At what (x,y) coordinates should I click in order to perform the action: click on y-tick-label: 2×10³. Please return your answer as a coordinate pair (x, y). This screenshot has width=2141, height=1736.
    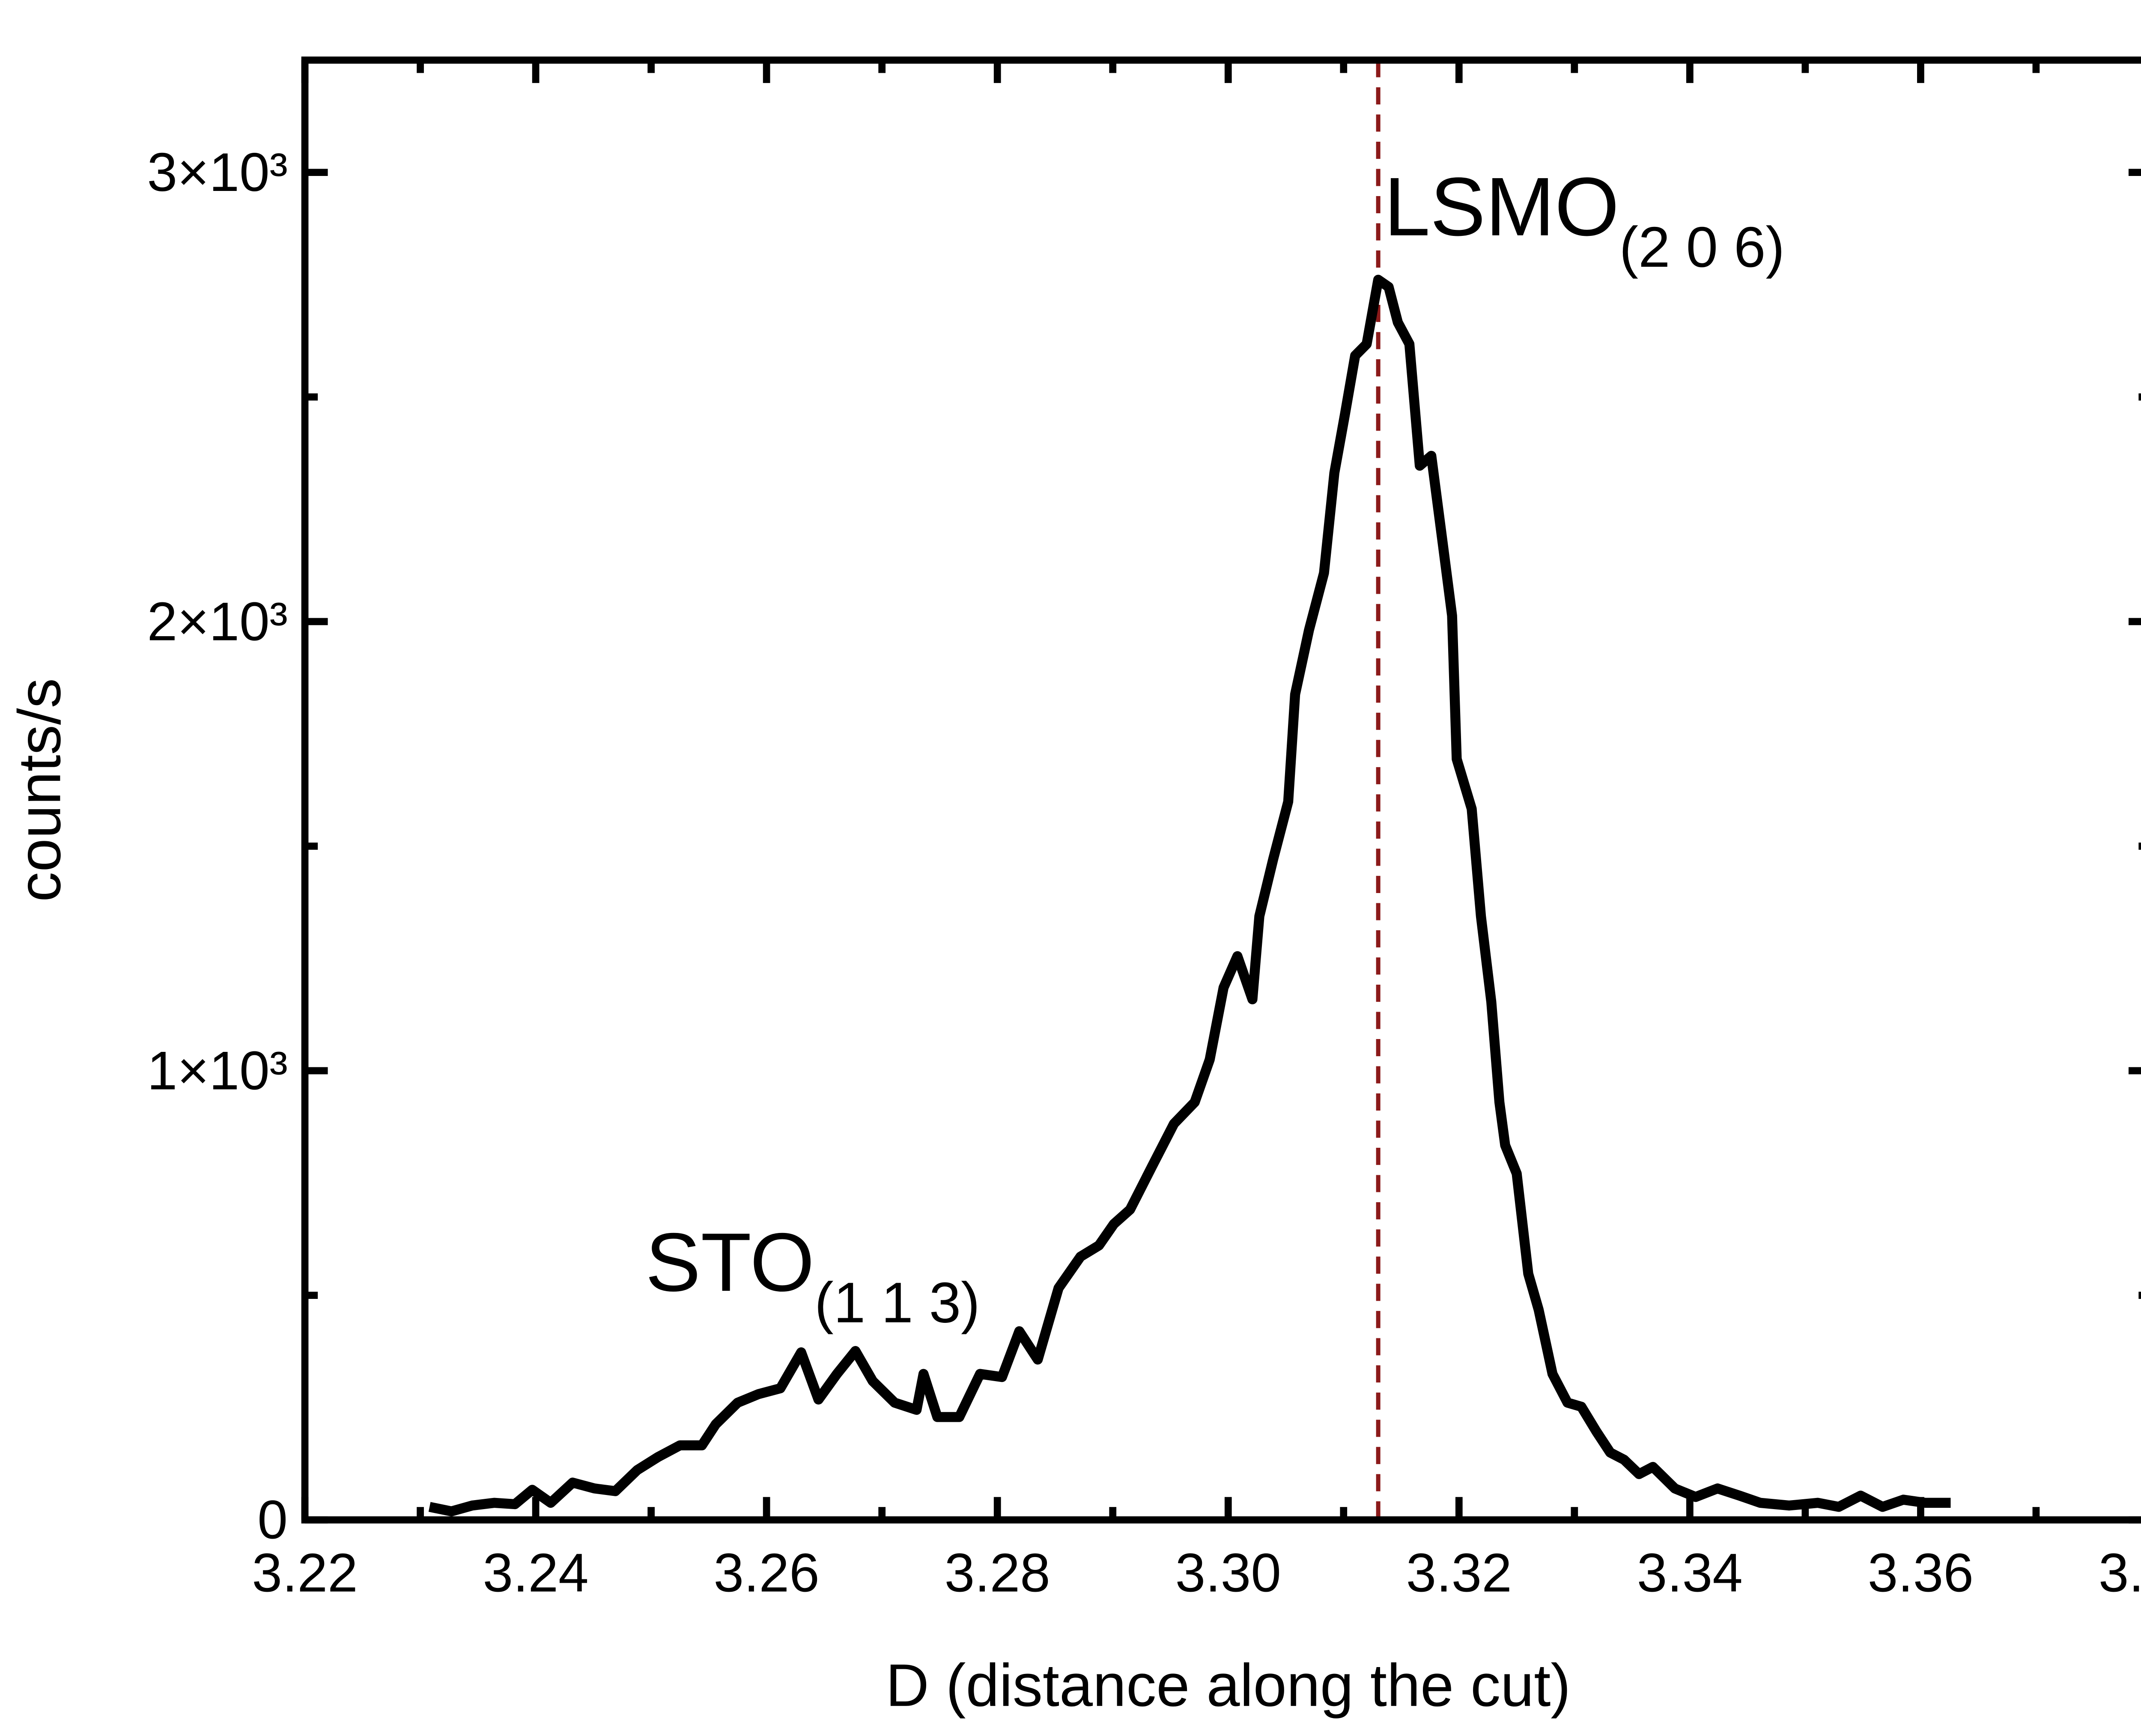
    Looking at the image, I should click on (217, 621).